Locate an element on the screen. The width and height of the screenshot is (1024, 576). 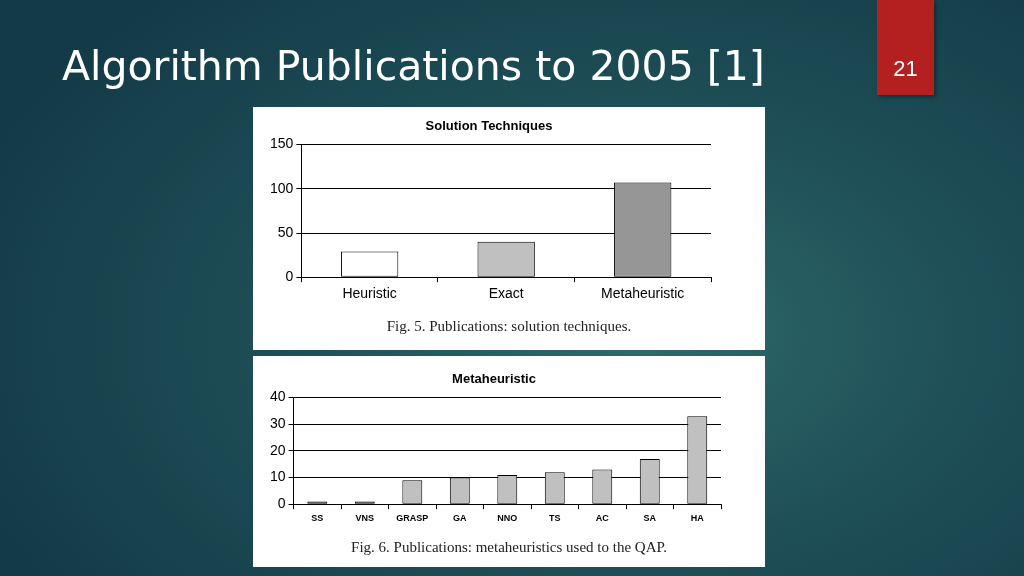
x-tick-label: Exact is located at coordinates (506, 293).